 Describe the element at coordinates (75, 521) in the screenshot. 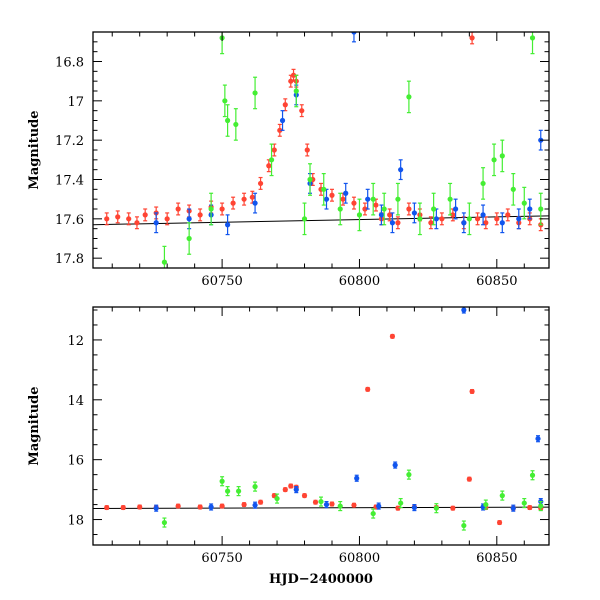

I see `y-tick-label: 18` at that location.